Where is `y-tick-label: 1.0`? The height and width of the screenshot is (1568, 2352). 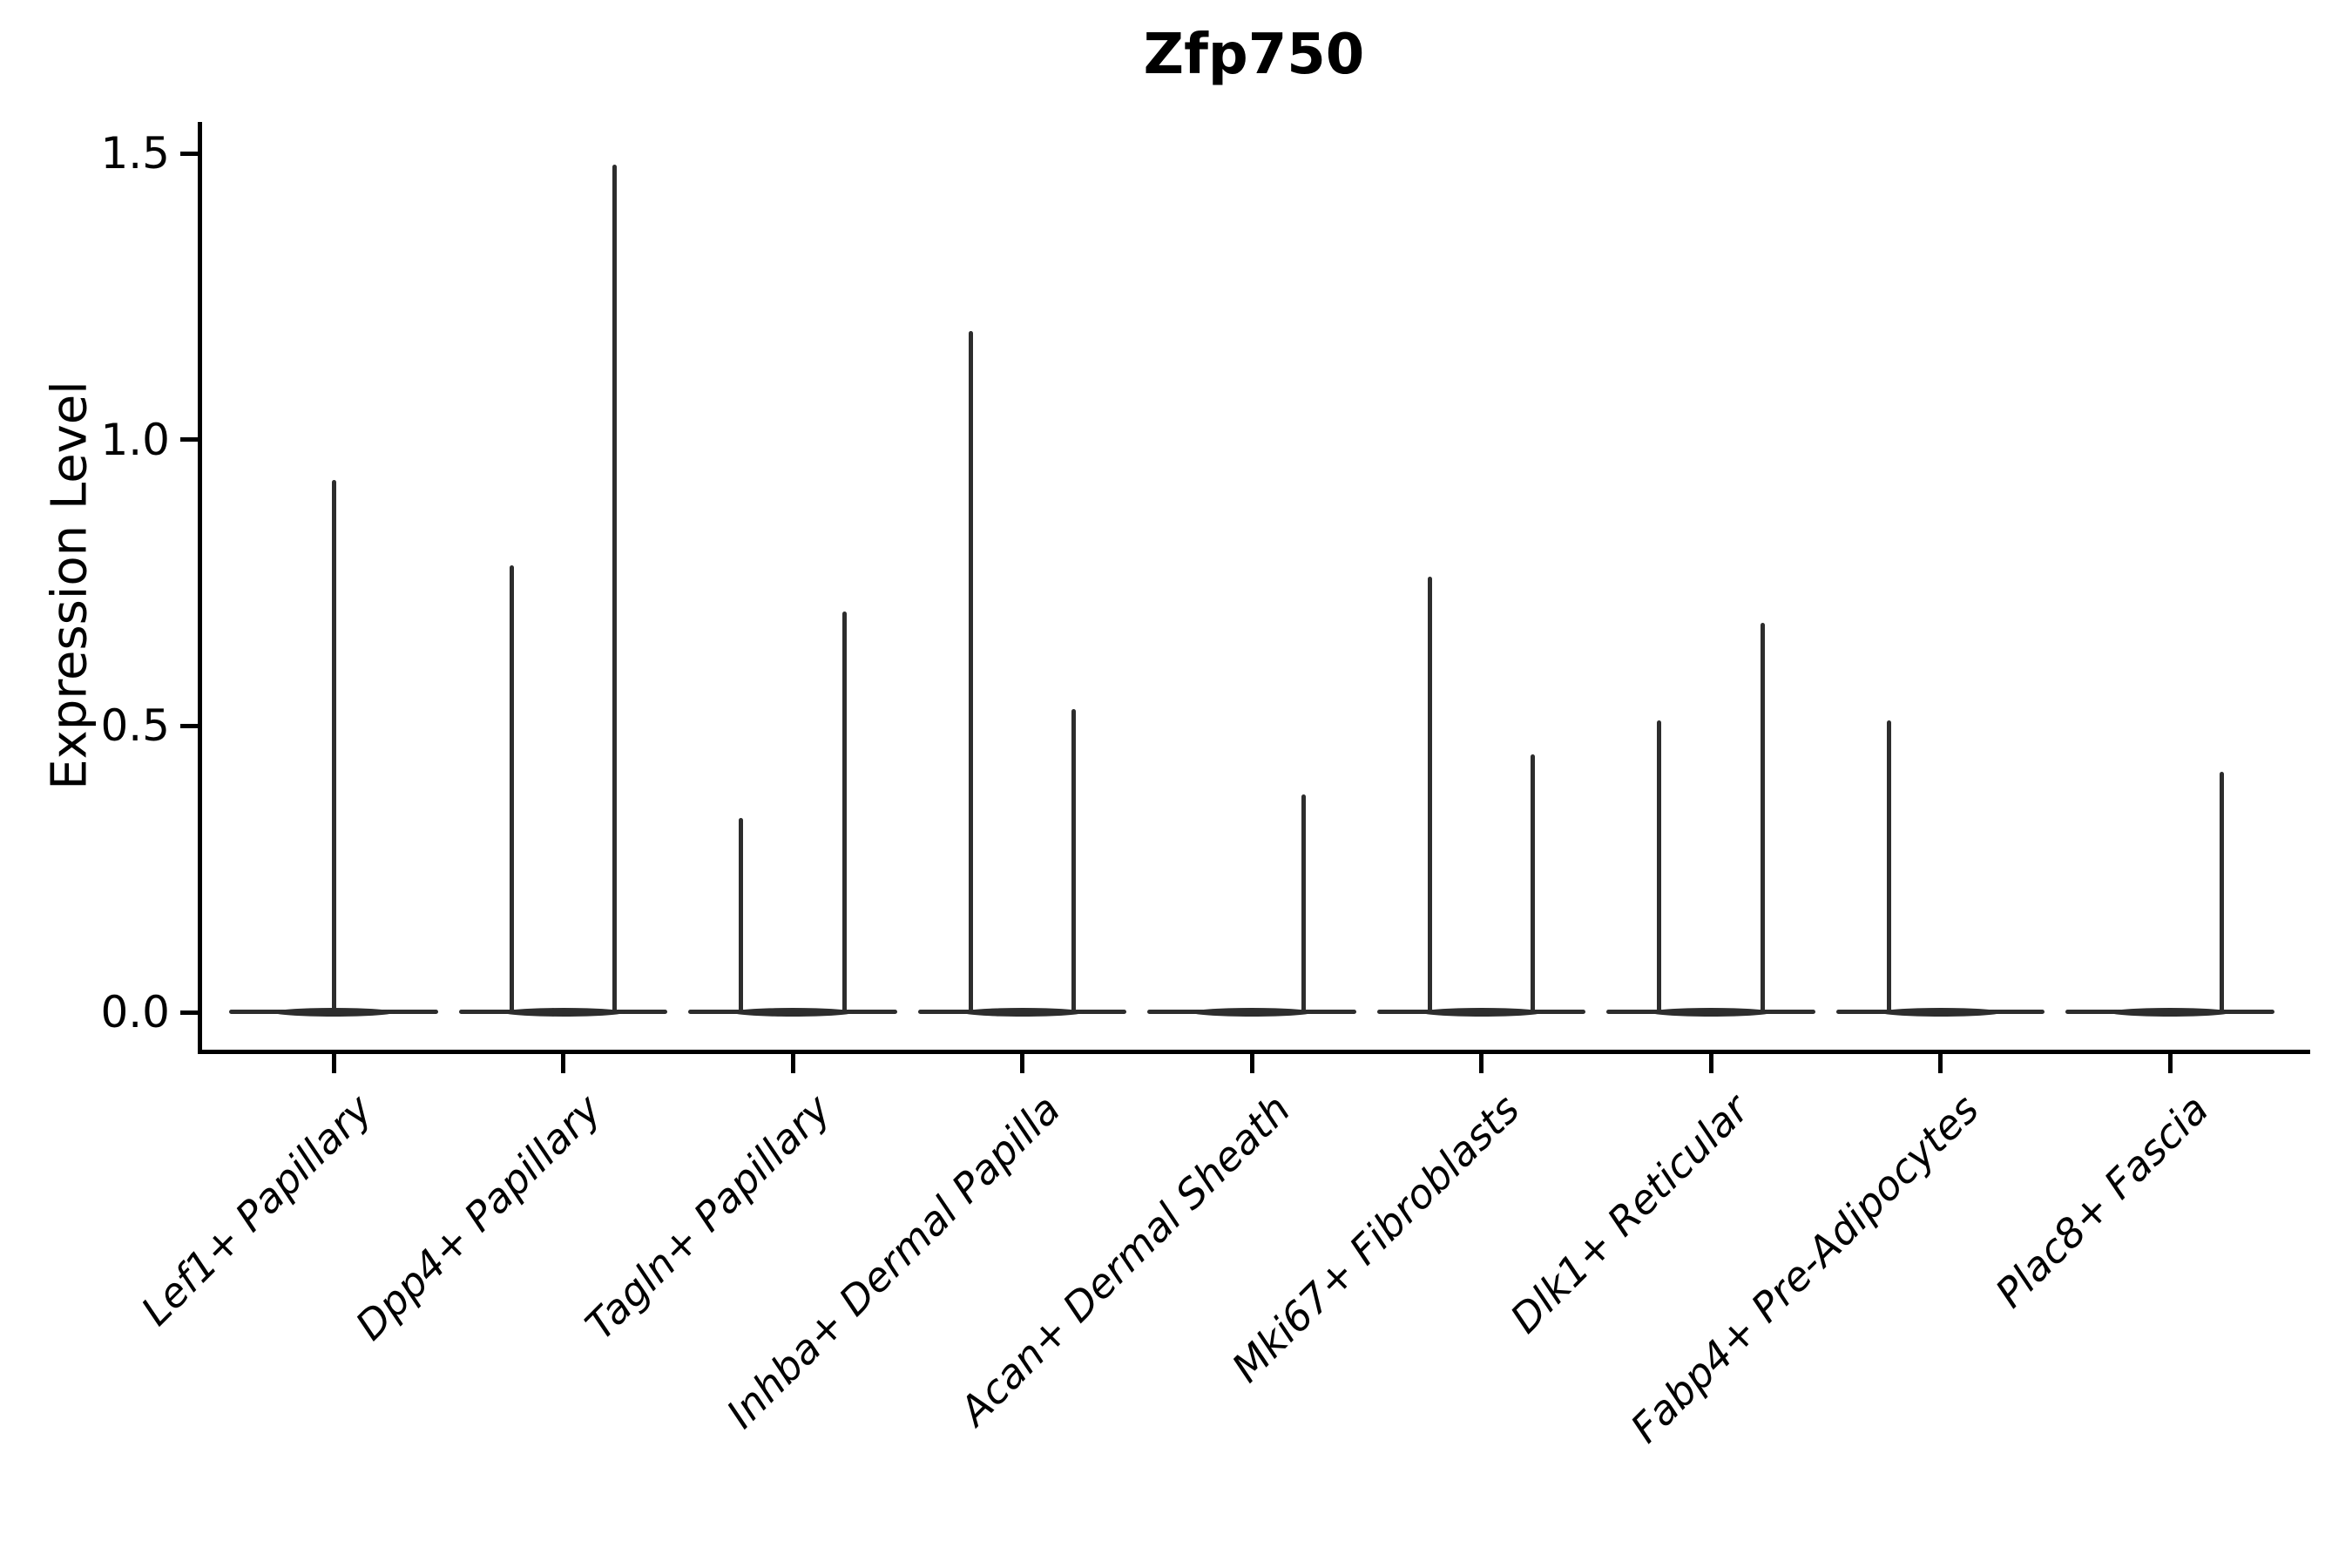
y-tick-label: 1.0 is located at coordinates (135, 439).